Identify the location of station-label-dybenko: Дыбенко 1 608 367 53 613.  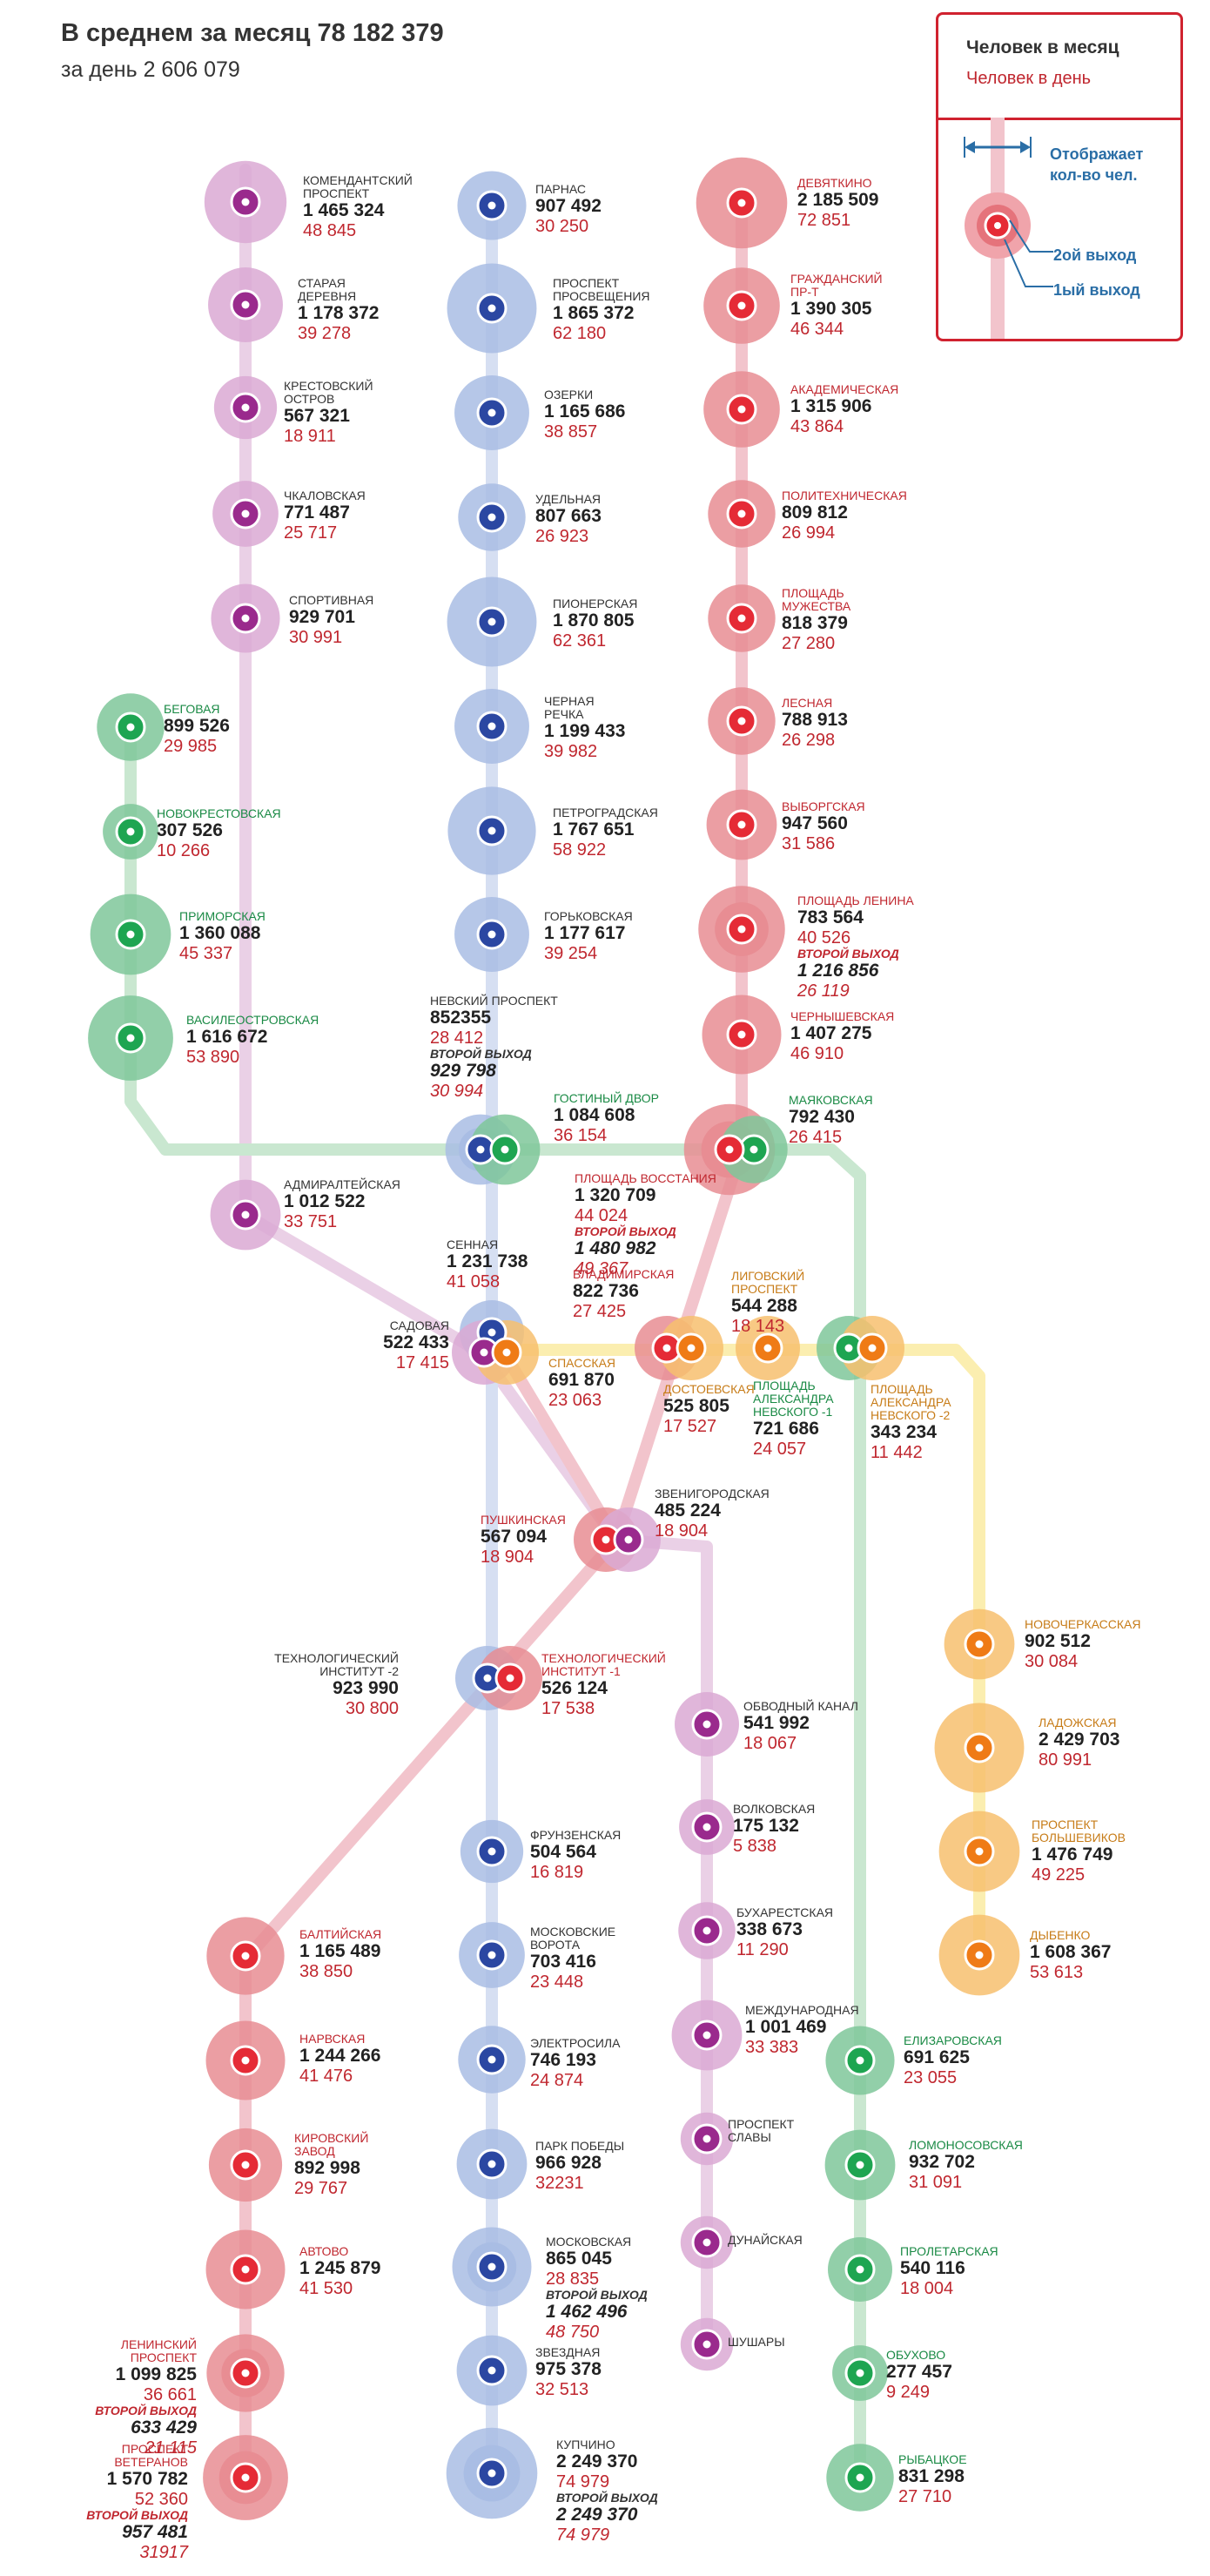
(1070, 1956).